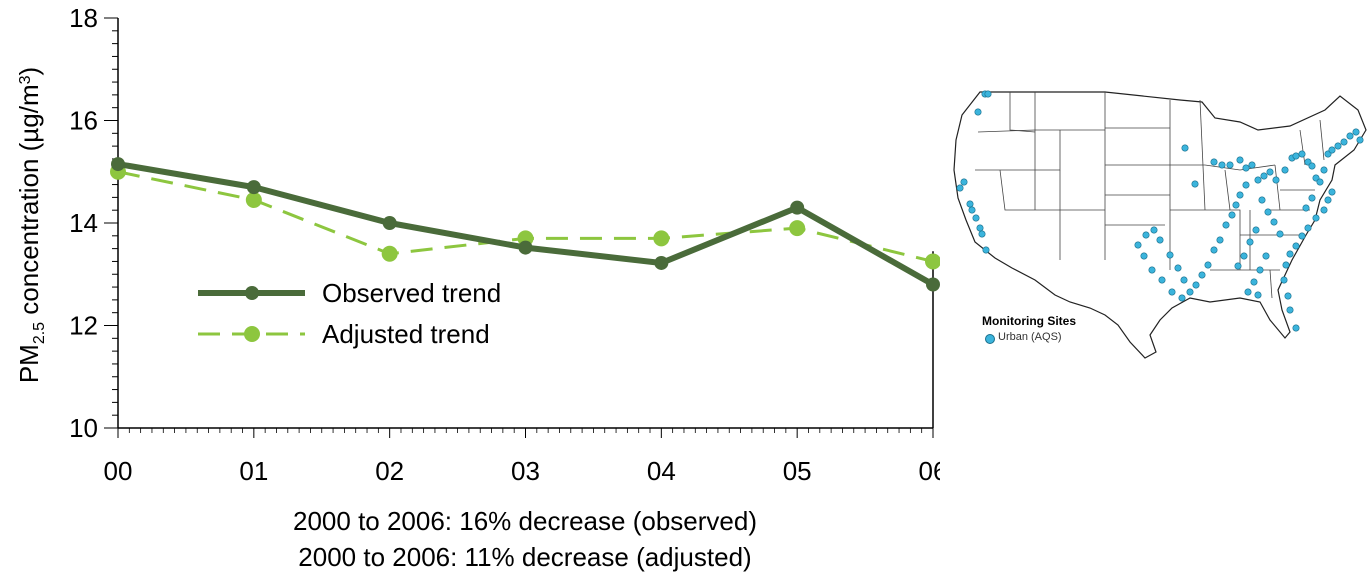 This screenshot has width=1372, height=579. What do you see at coordinates (83, 428) in the screenshot?
I see `y-tick-label: 10` at bounding box center [83, 428].